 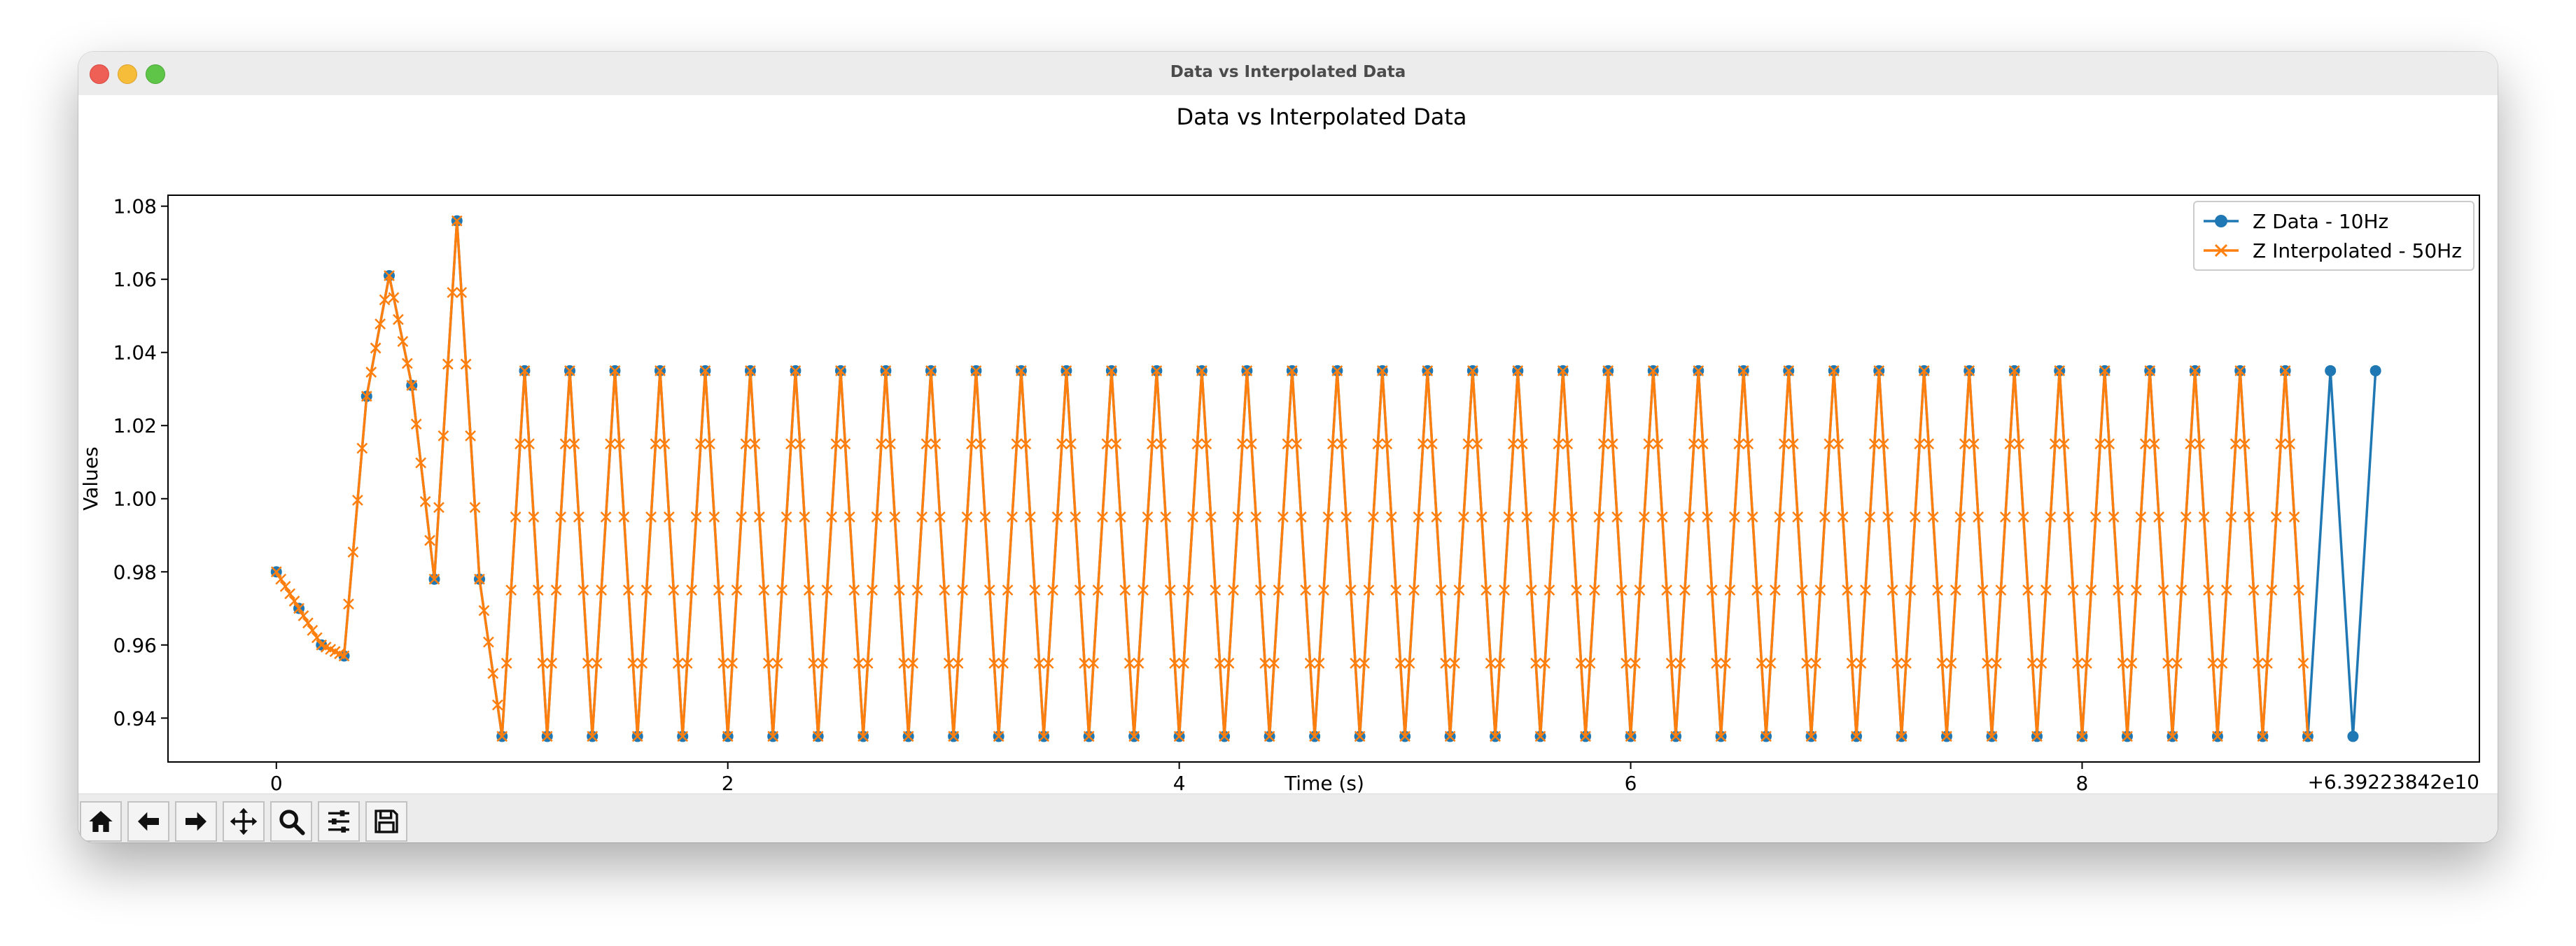 What do you see at coordinates (244, 821) in the screenshot?
I see `pan-button` at bounding box center [244, 821].